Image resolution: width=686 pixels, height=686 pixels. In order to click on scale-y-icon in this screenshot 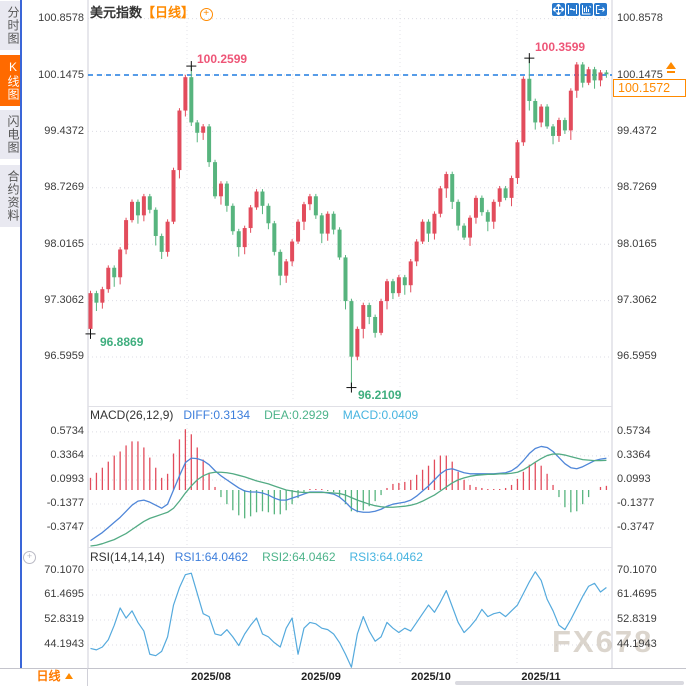, I will do `click(586, 9)`.